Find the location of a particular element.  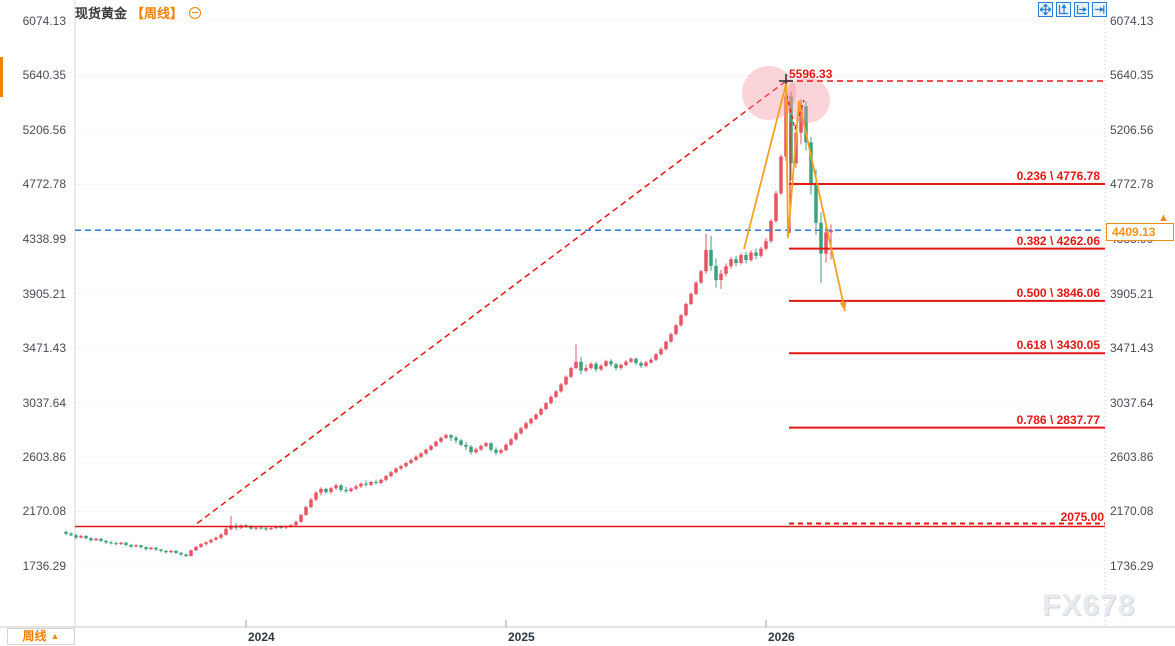

projection-path is located at coordinates (794, 197).